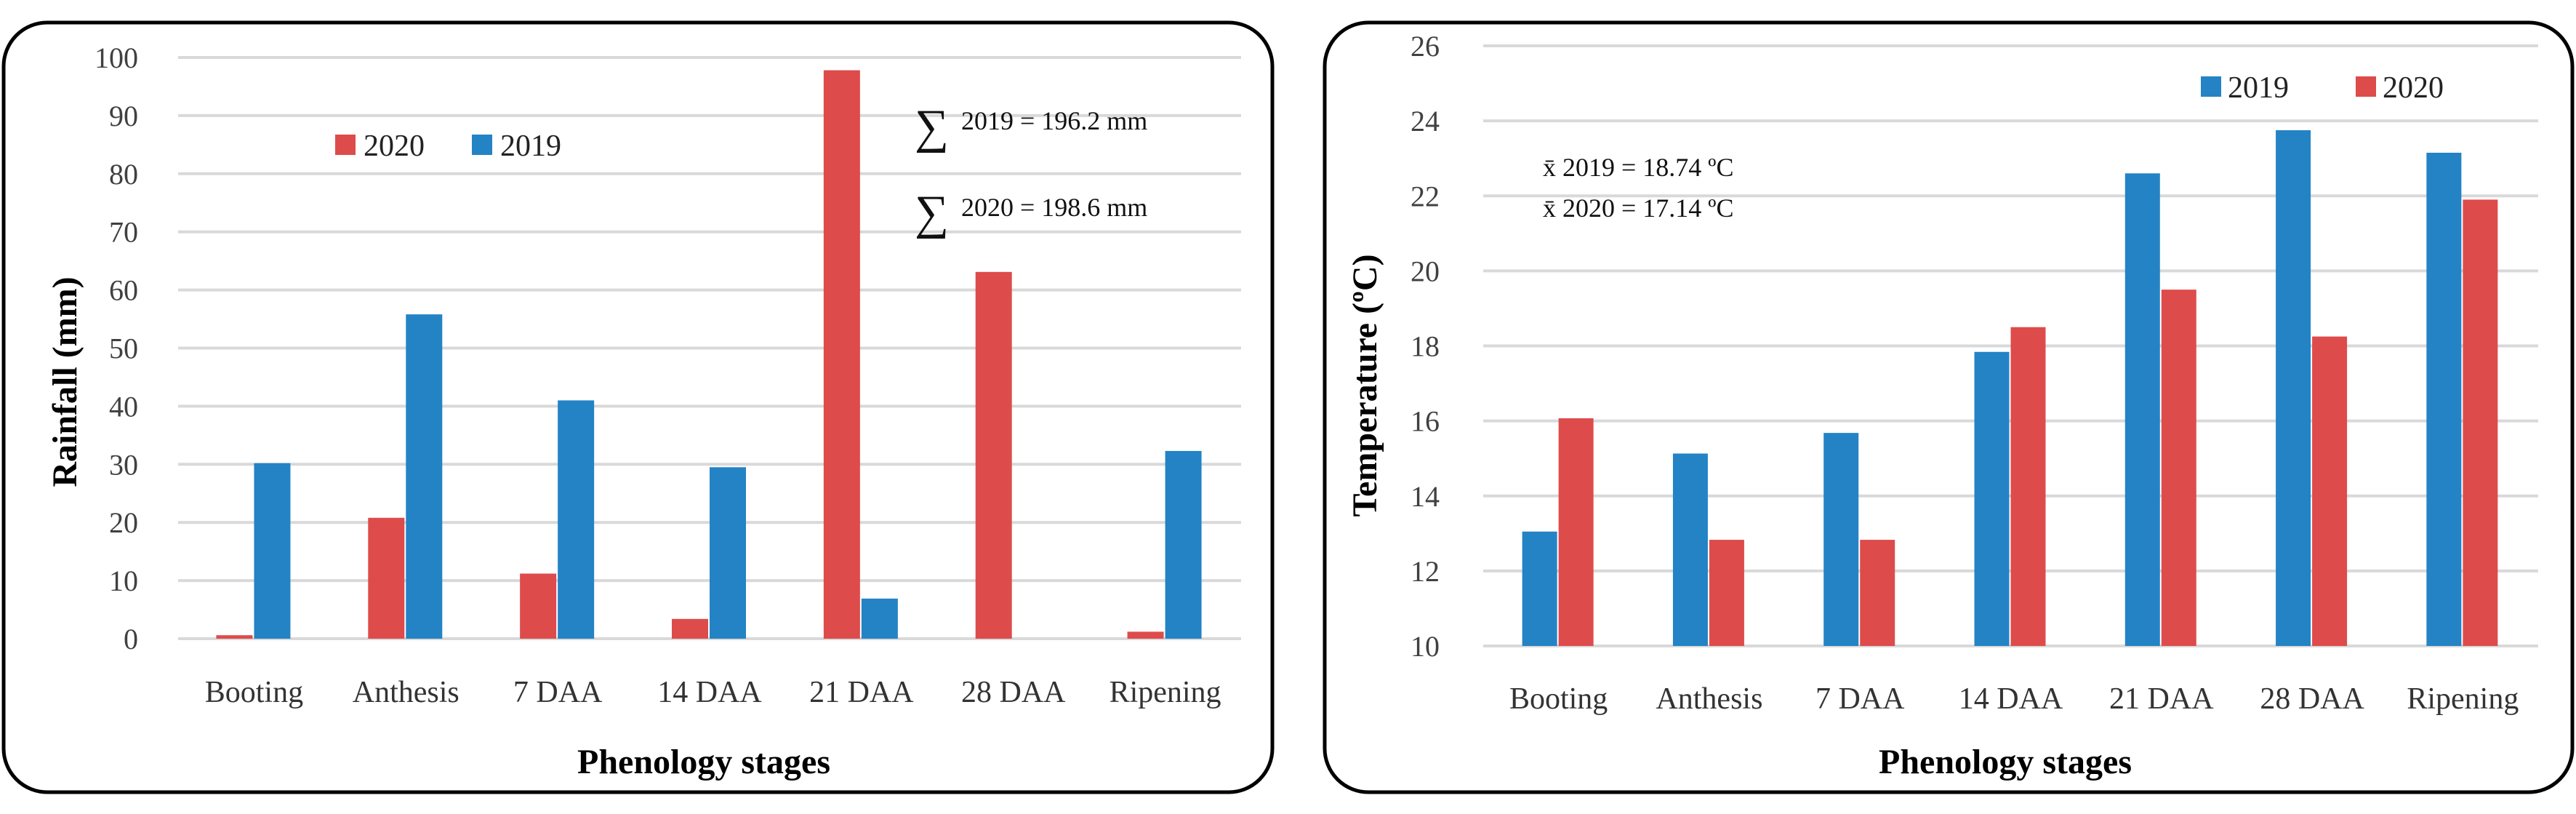 The image size is (2576, 814). Describe the element at coordinates (1054, 120) in the screenshot. I see `rainfall-sum-2019: 2019 = 196.2 mm` at that location.